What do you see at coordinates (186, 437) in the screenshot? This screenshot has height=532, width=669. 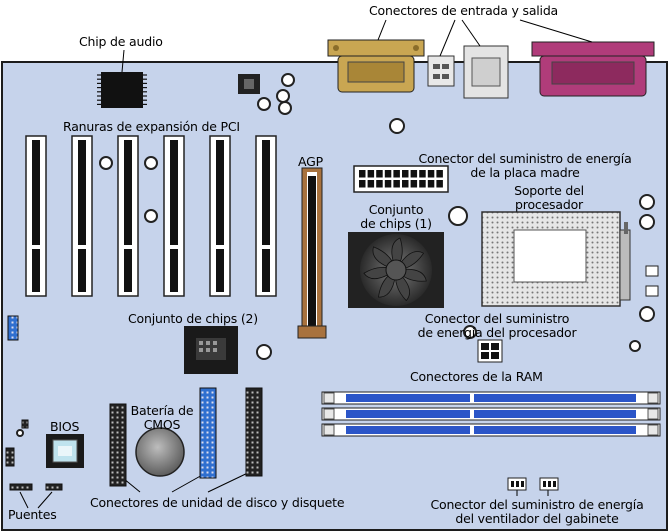 I see `drive-connectors-group` at bounding box center [186, 437].